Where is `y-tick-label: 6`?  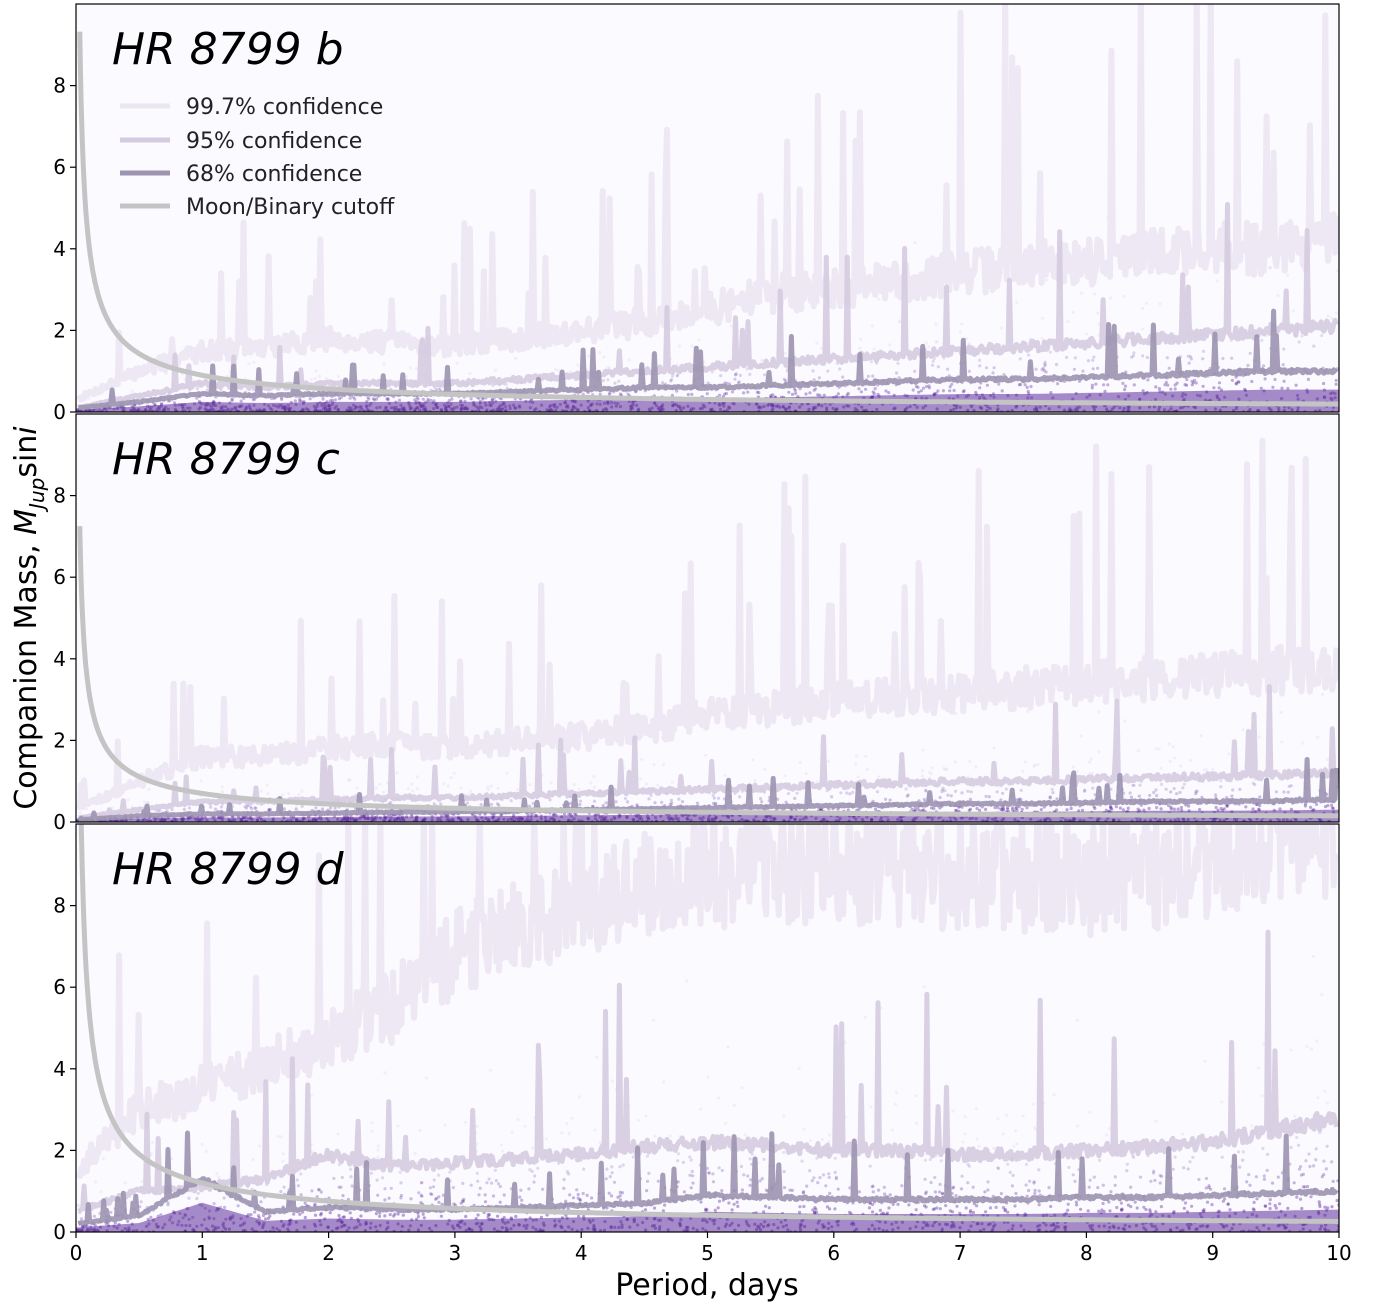
y-tick-label: 6 is located at coordinates (59, 577).